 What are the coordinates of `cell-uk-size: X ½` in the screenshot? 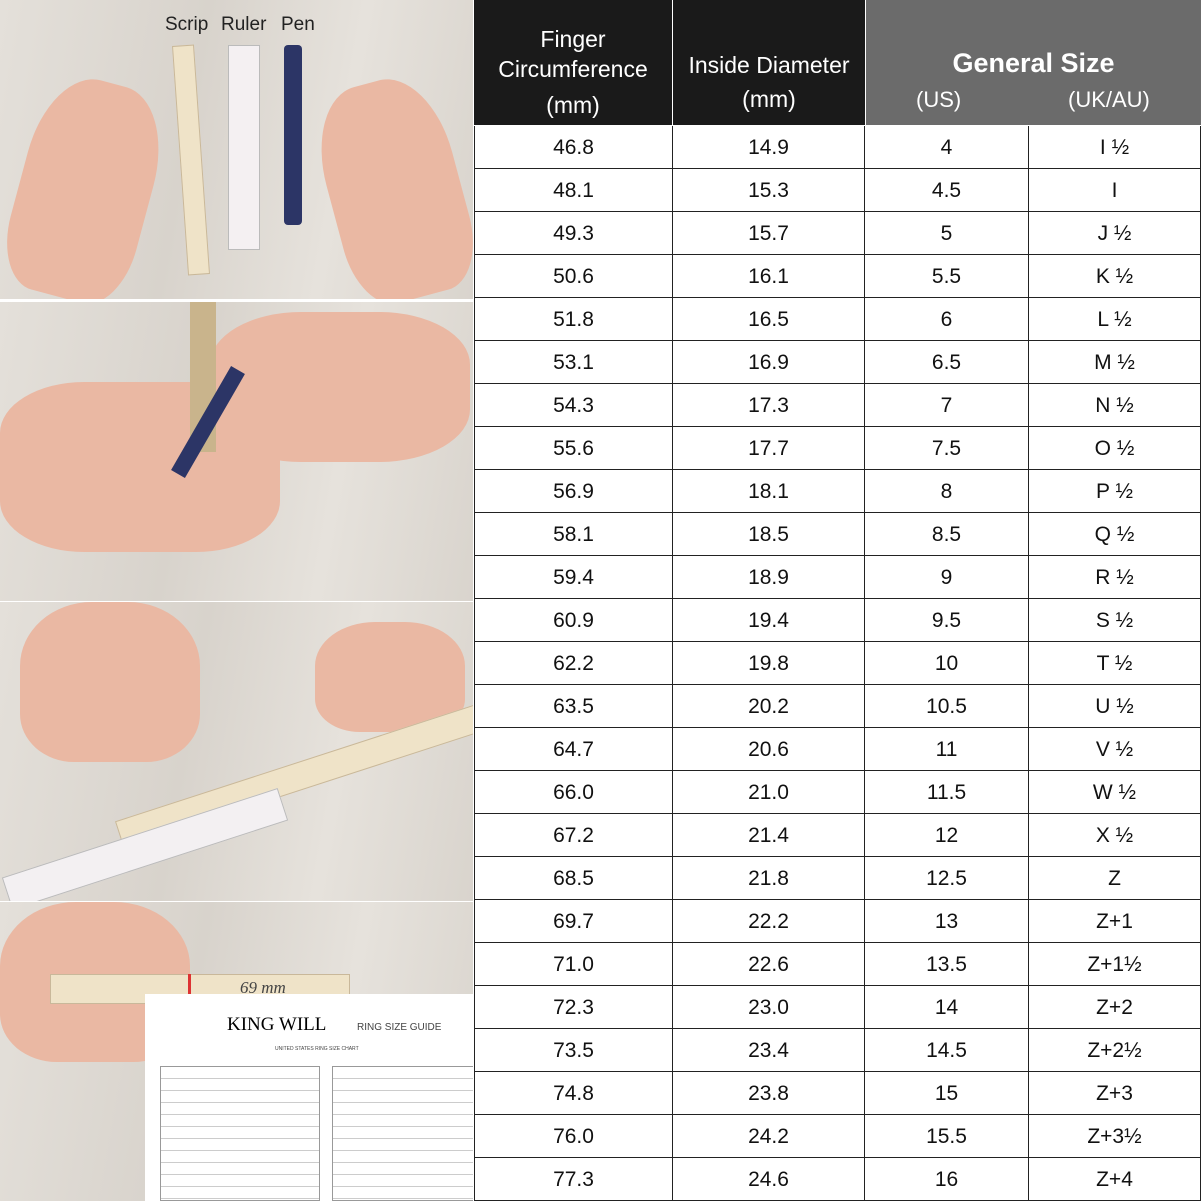 It's located at (1115, 835).